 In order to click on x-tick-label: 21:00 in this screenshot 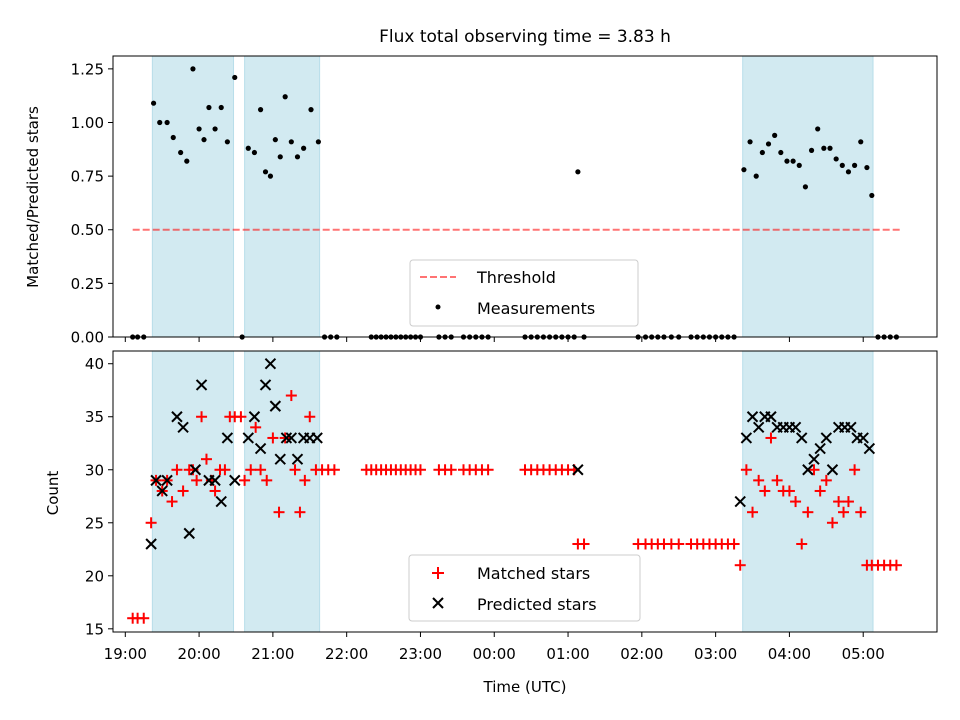, I will do `click(272, 654)`.